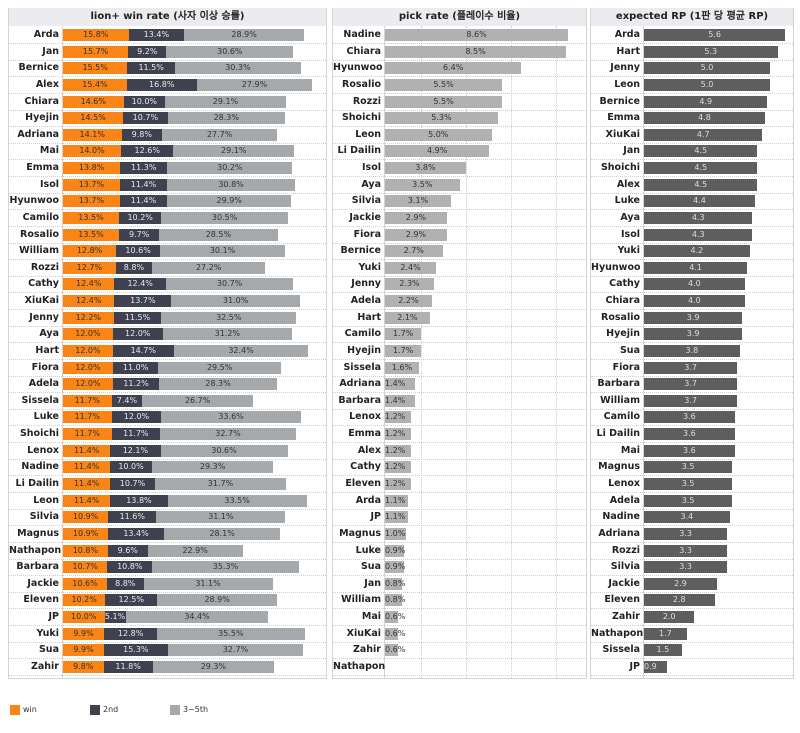  Describe the element at coordinates (92, 134) in the screenshot. I see `bar-win: 14.1%` at that location.